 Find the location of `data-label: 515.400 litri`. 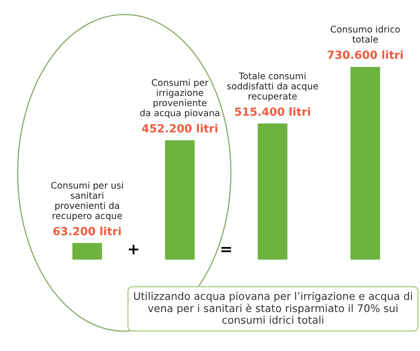

data-label: 515.400 litri is located at coordinates (272, 111).